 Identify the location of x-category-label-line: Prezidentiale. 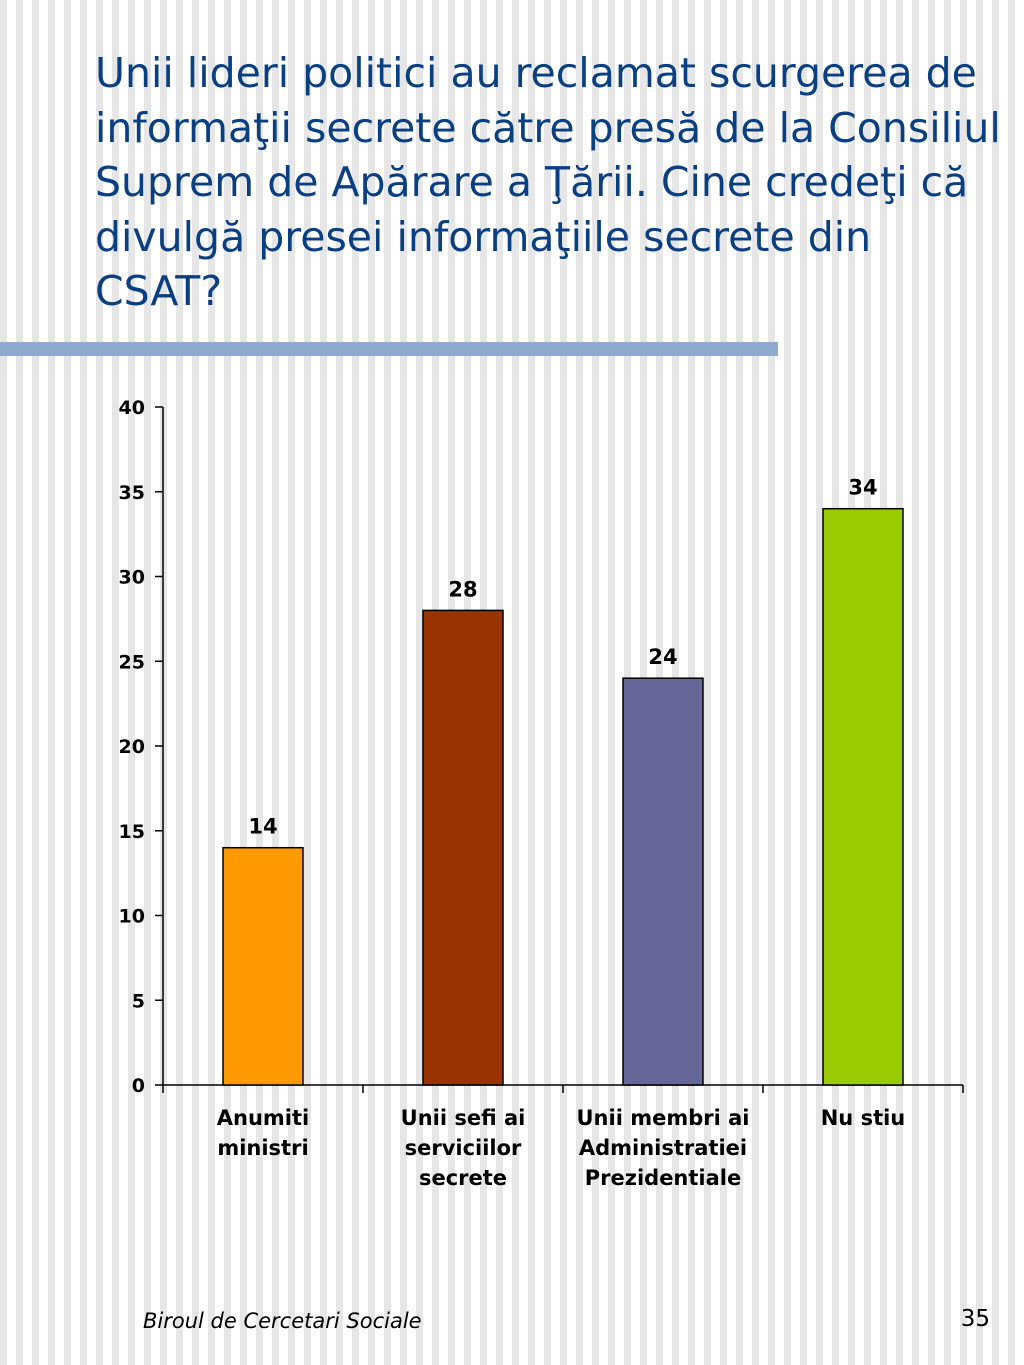
(663, 1178).